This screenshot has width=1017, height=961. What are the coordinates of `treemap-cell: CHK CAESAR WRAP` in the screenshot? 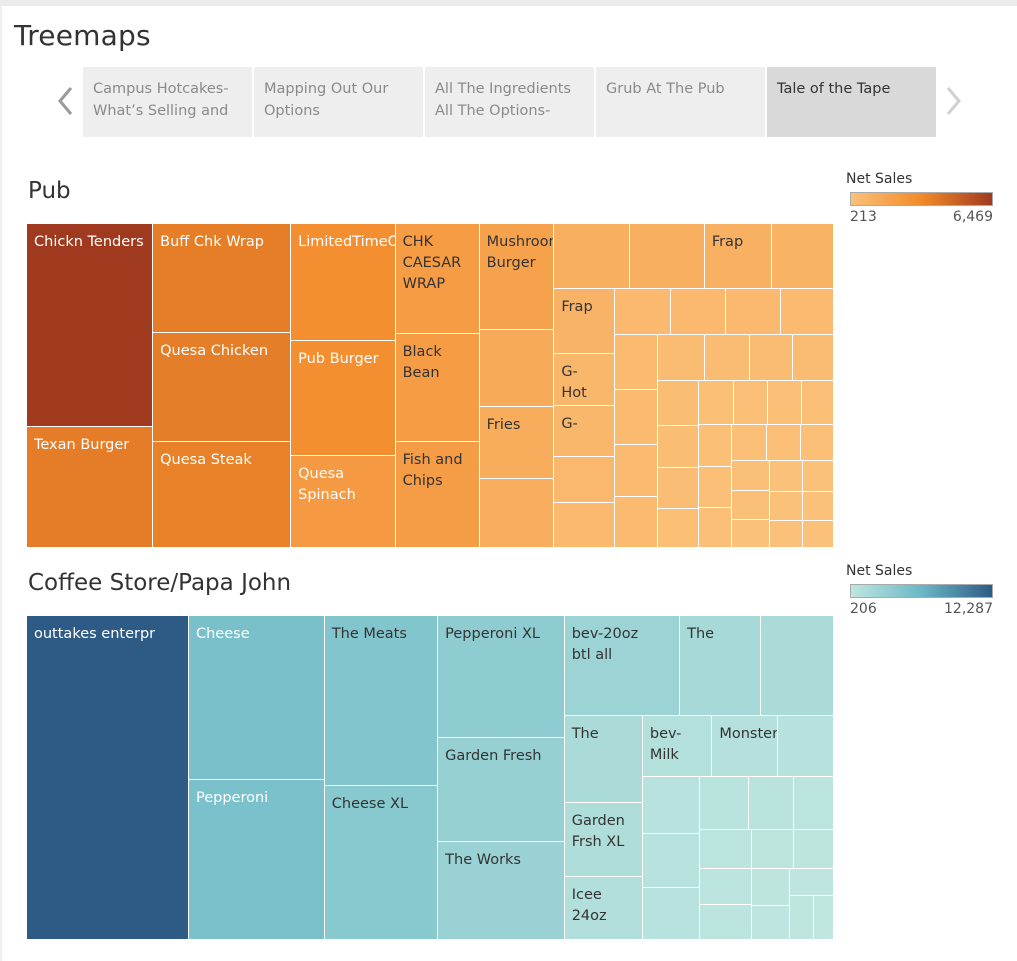 It's located at (437, 279).